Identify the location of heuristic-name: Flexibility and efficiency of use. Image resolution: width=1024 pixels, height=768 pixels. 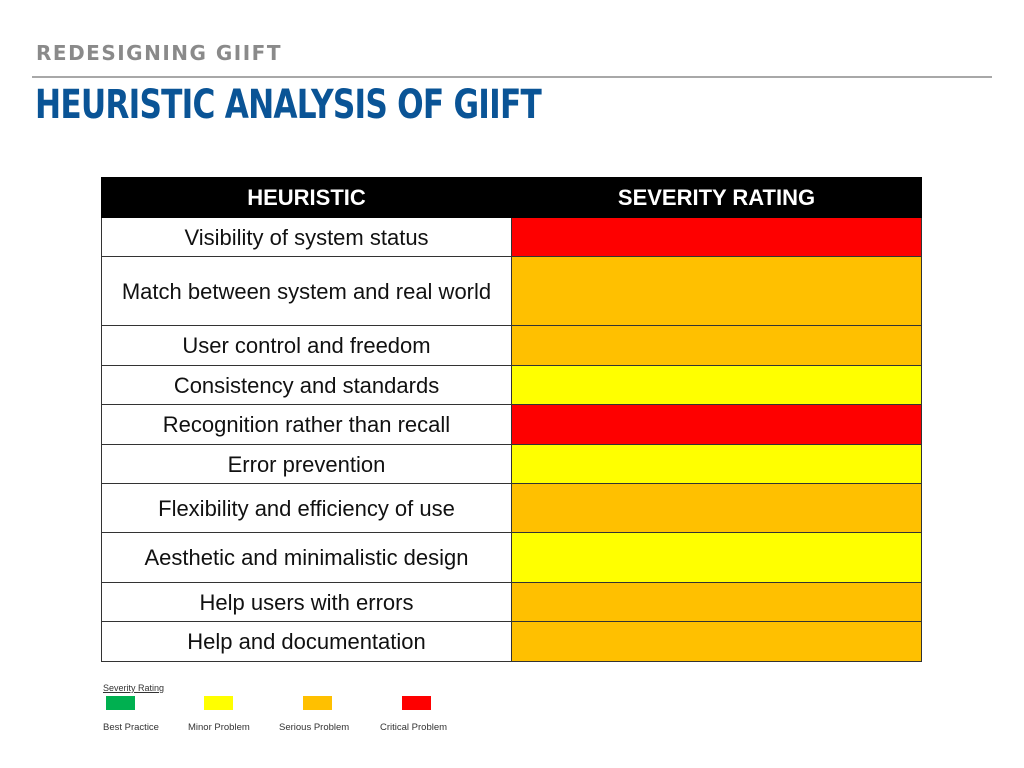
(306, 508).